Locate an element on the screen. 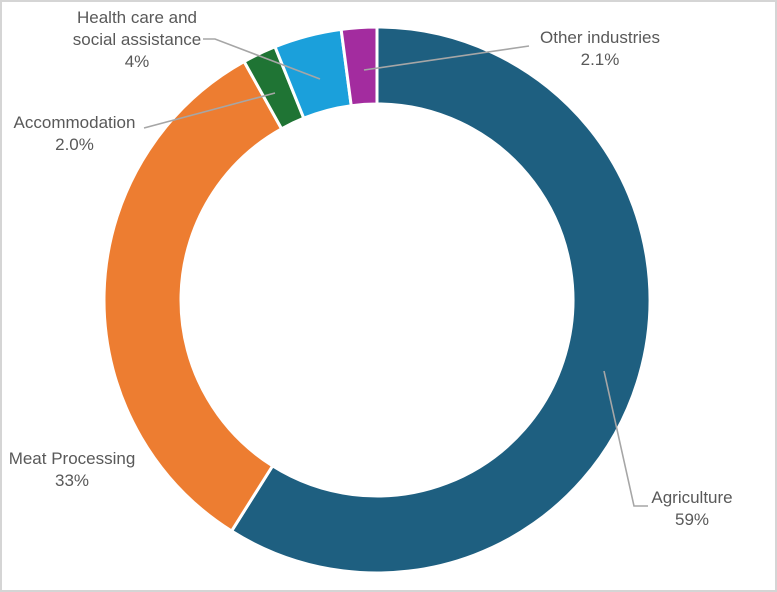  label-line: social assistance is located at coordinates (137, 39).